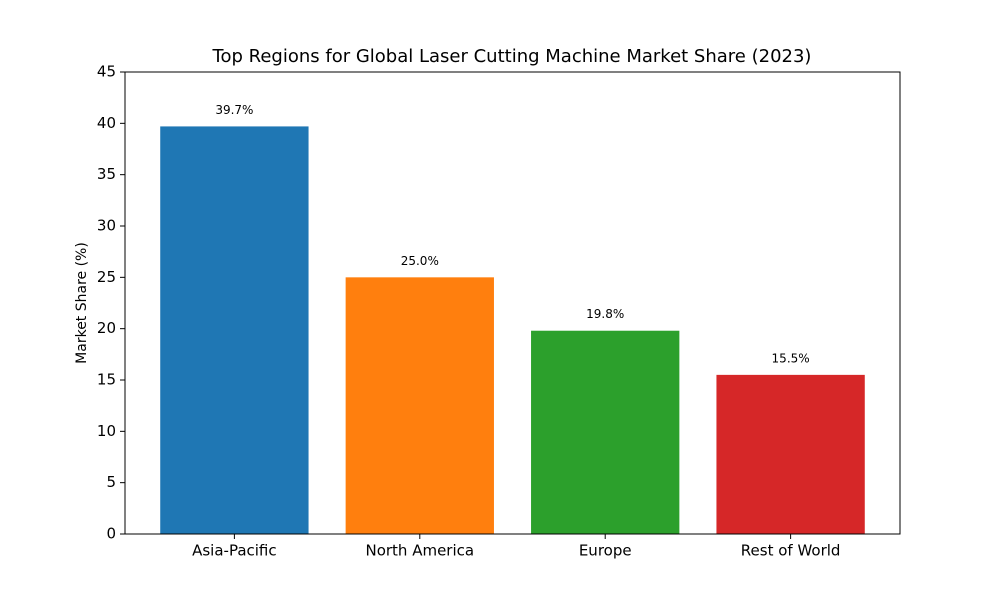 This screenshot has height=600, width=1000. Describe the element at coordinates (420, 261) in the screenshot. I see `value-label: 25.0%` at that location.